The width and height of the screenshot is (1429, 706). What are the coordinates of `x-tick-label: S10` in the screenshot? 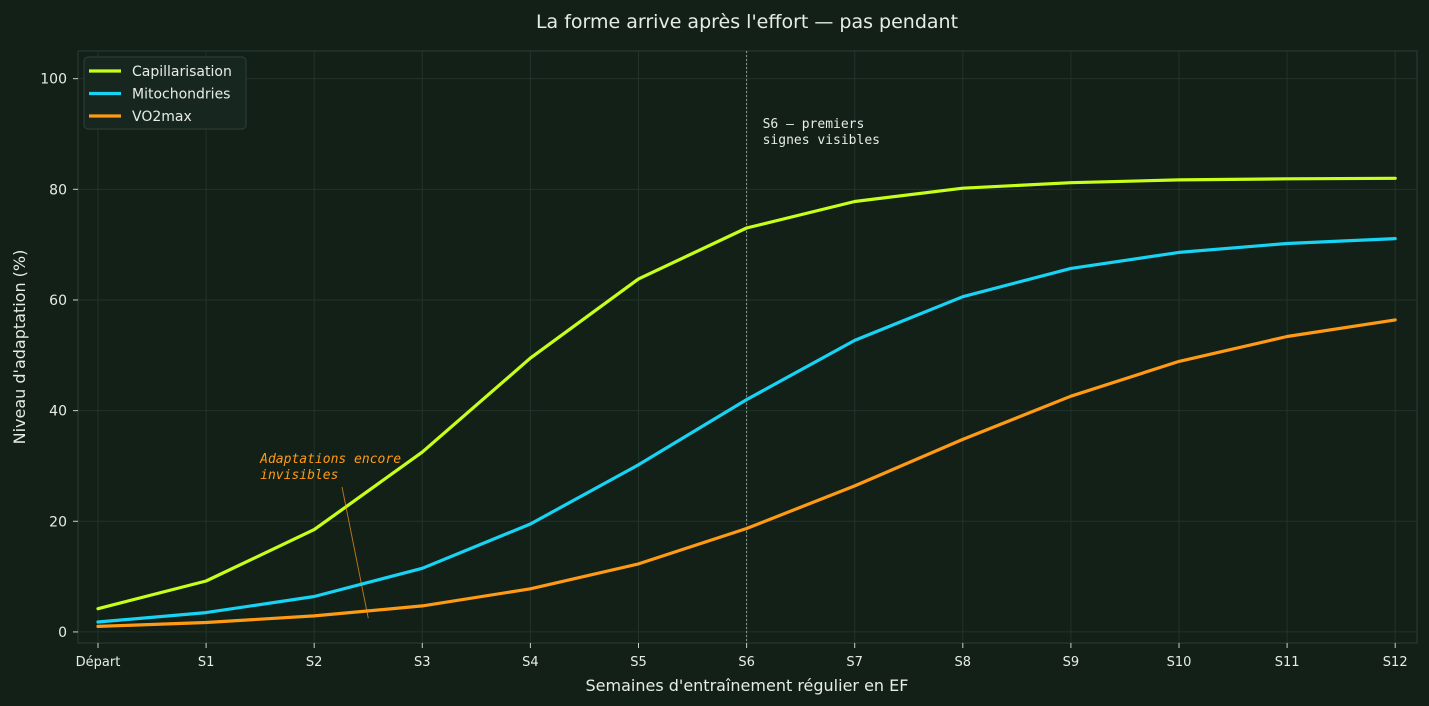 It's located at (1179, 662).